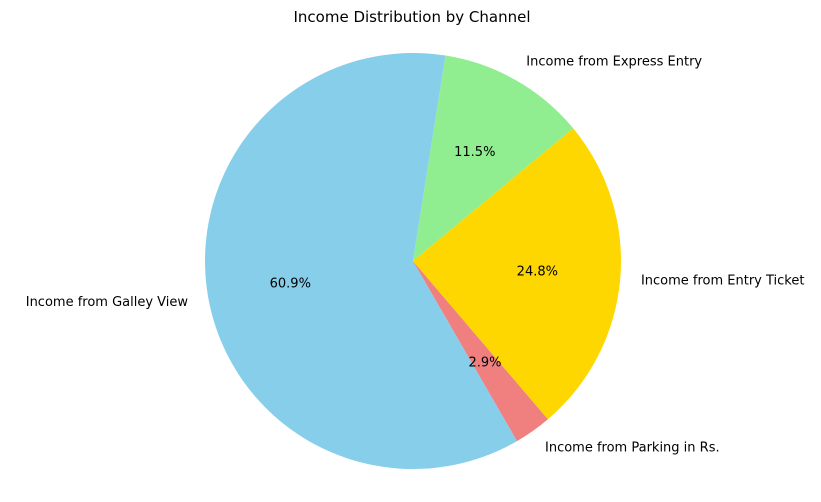  Describe the element at coordinates (614, 62) in the screenshot. I see `pie-category-label: Income from Express Entry` at that location.